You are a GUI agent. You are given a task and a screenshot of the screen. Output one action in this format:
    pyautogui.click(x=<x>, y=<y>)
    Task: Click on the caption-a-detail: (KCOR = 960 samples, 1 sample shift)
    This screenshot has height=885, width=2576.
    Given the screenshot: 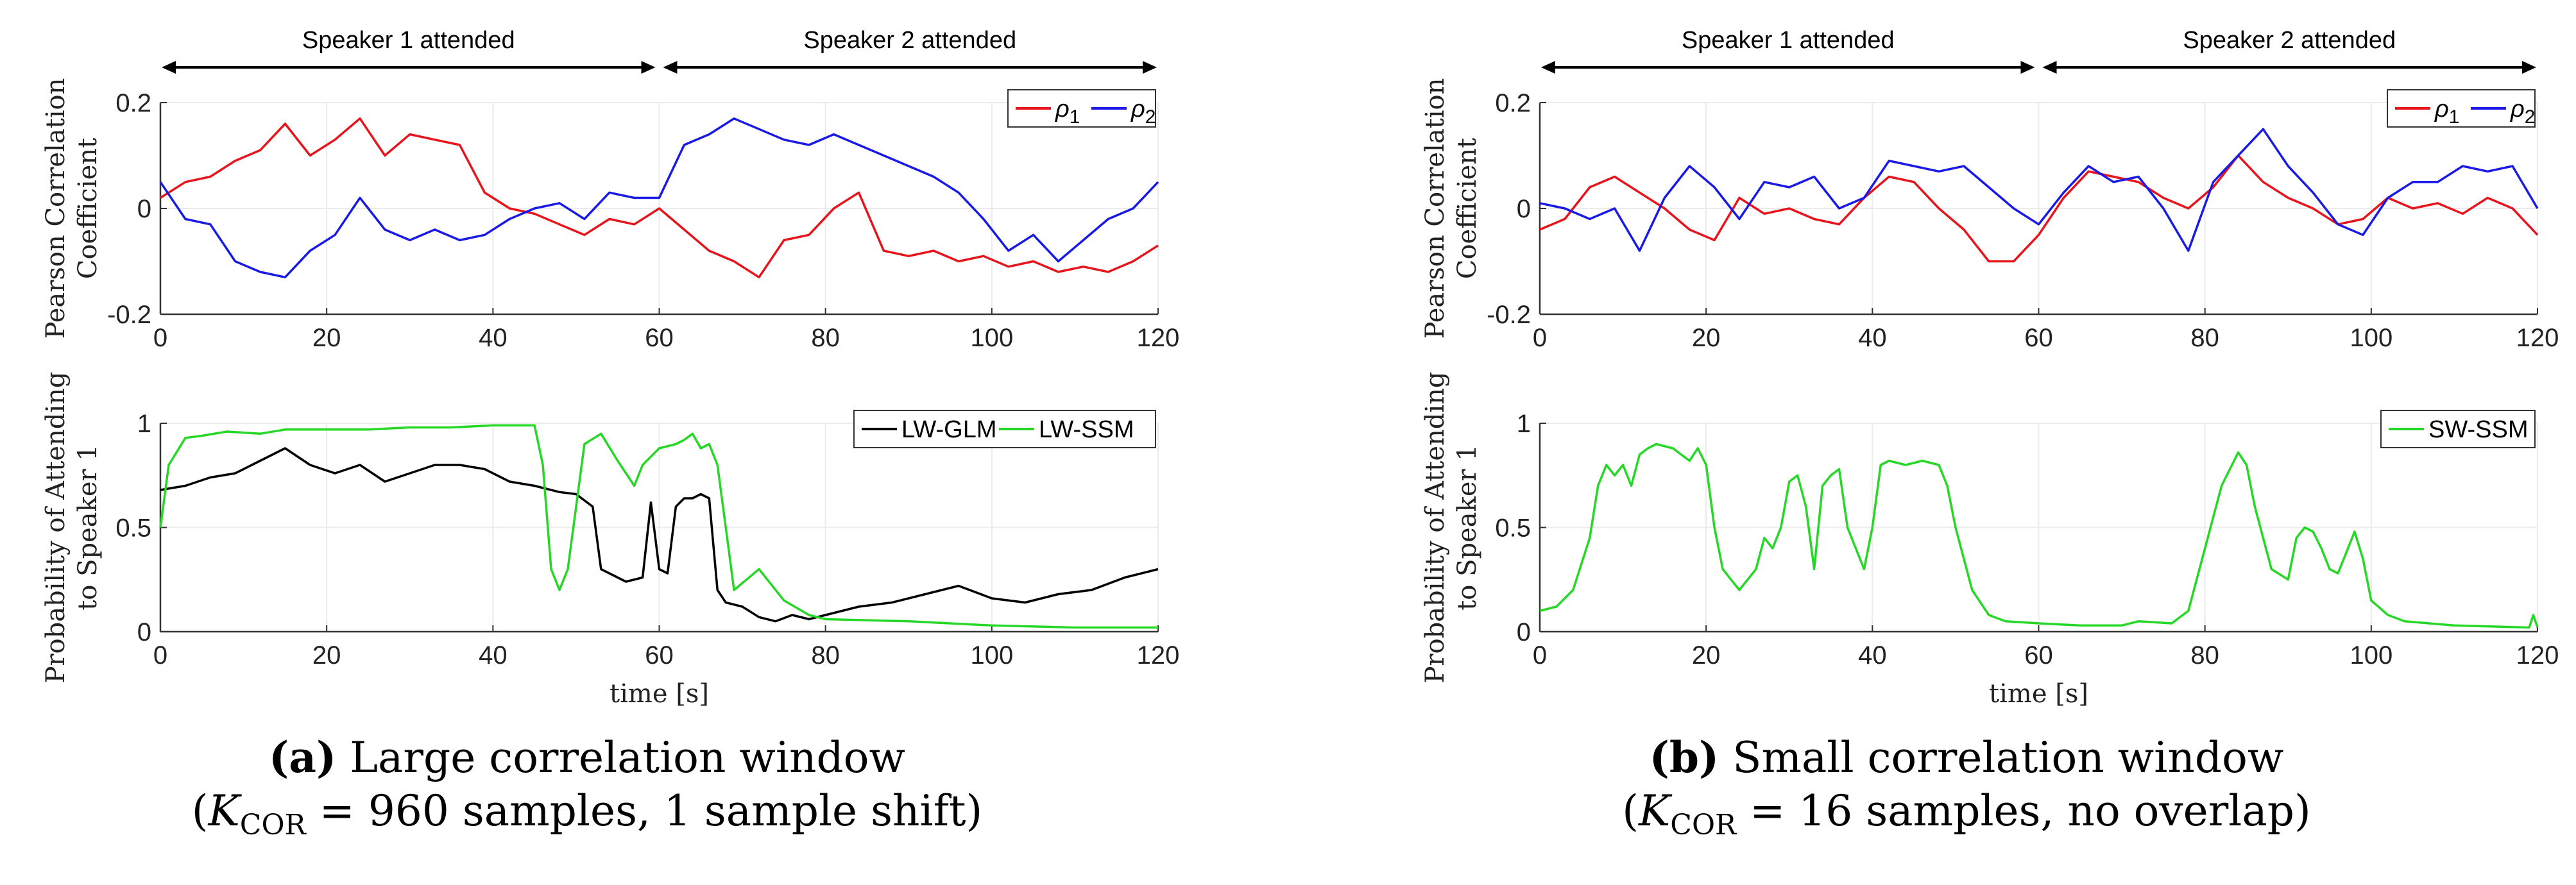 What is the action you would take?
    pyautogui.click(x=587, y=813)
    